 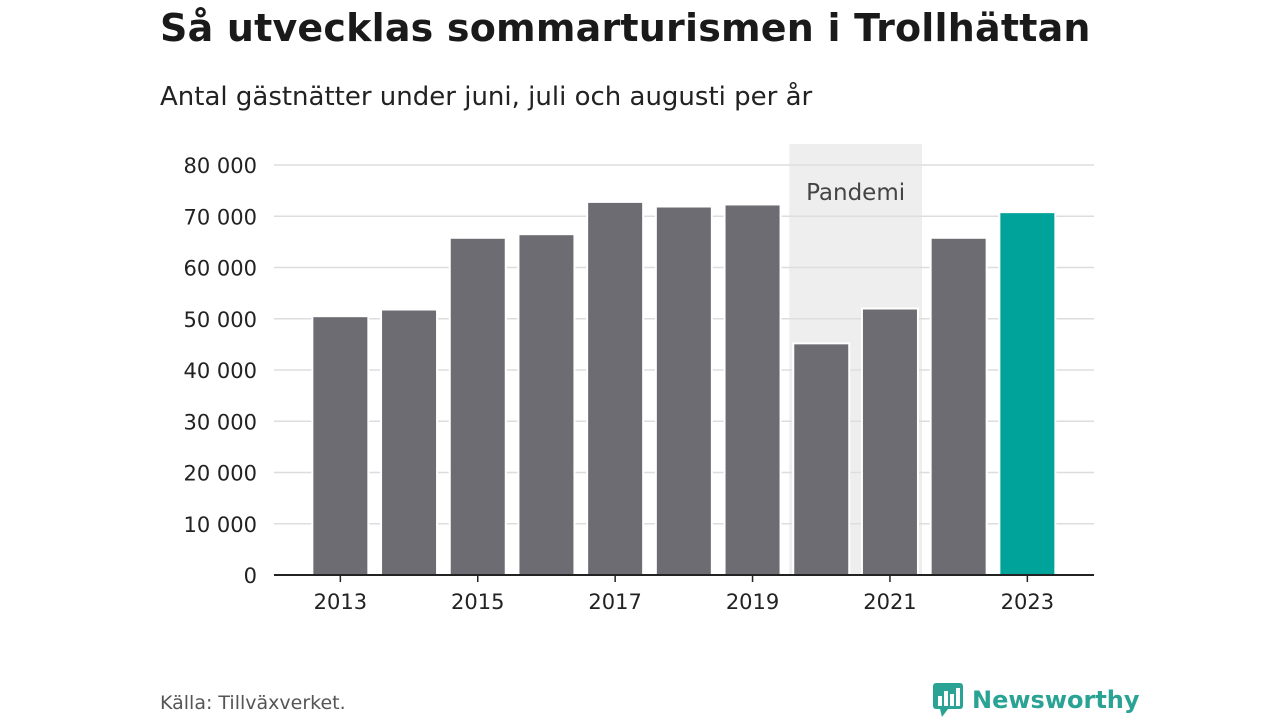 I want to click on y-tick-label: 70 000, so click(x=220, y=217).